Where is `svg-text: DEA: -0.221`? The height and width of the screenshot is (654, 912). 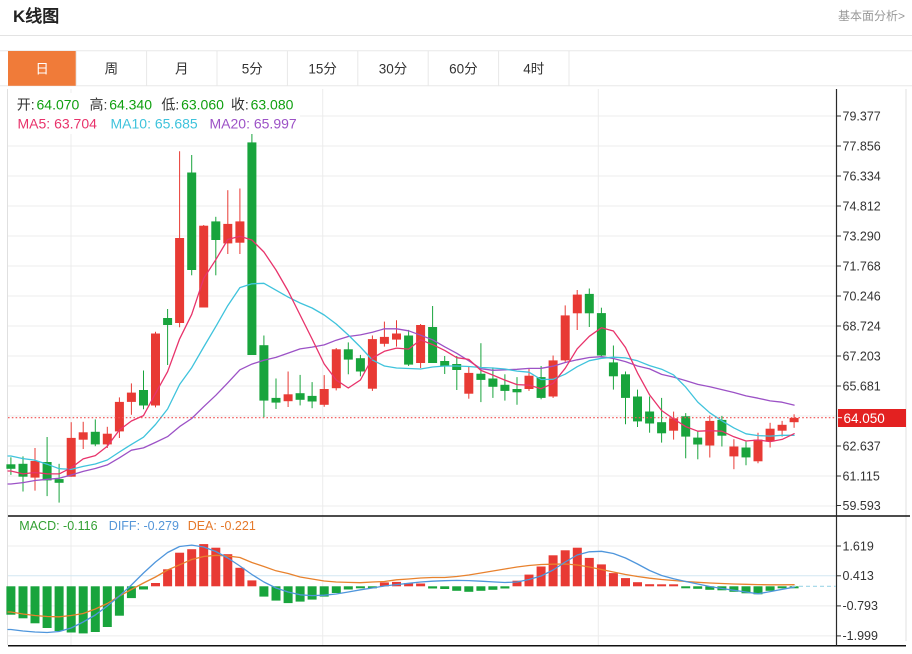 svg-text: DEA: -0.221 is located at coordinates (222, 526).